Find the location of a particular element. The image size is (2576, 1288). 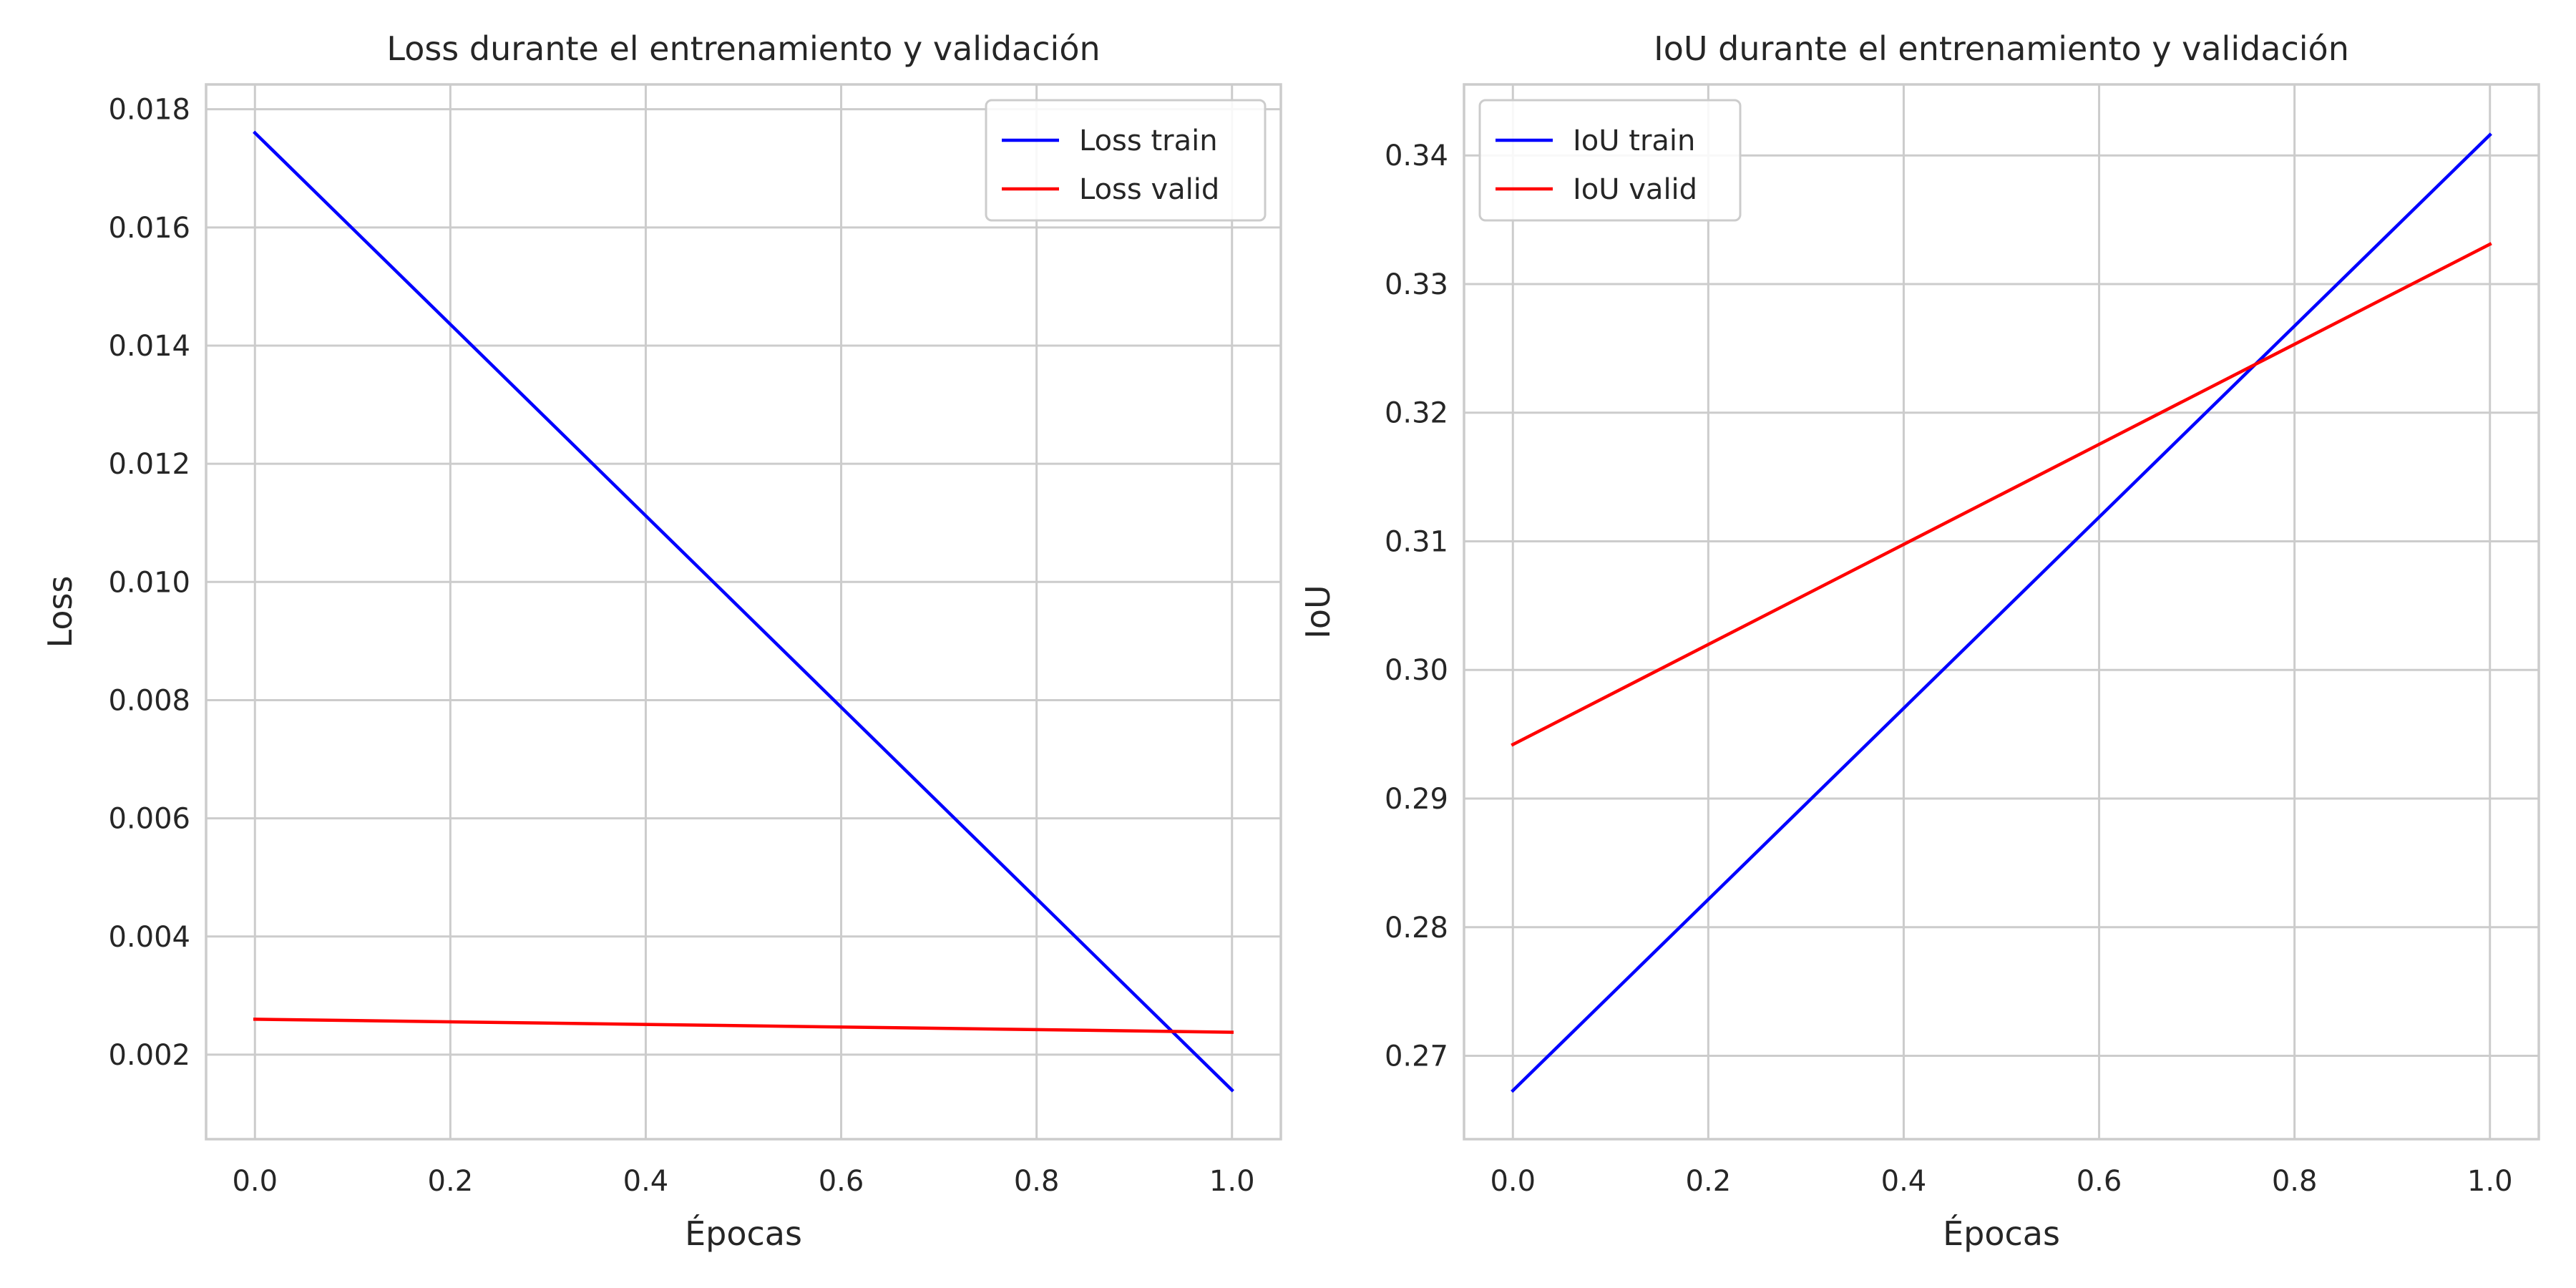

y-tick-label: 0.018 is located at coordinates (149, 110).